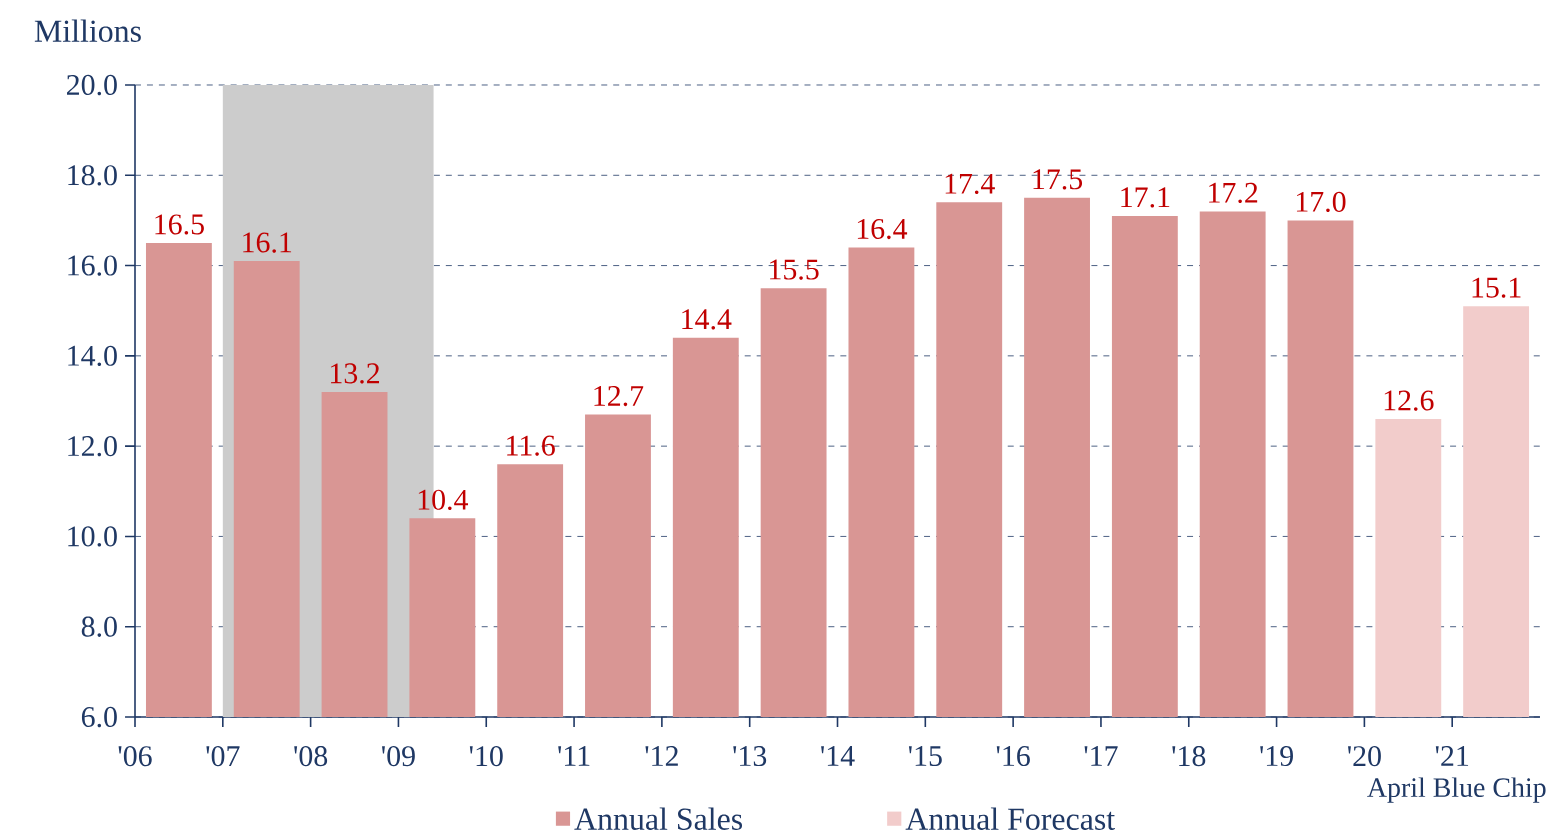 The height and width of the screenshot is (839, 1552). I want to click on y-tick-label: 8.0, so click(99, 626).